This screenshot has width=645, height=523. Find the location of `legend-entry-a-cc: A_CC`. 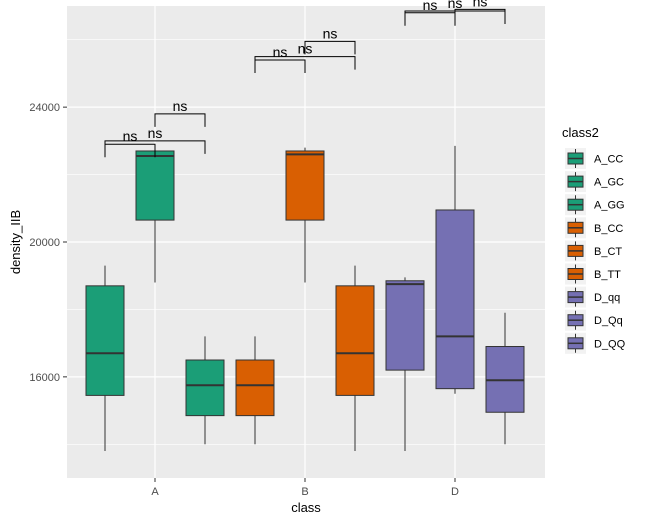

legend-entry-a-cc: A_CC is located at coordinates (594, 158).